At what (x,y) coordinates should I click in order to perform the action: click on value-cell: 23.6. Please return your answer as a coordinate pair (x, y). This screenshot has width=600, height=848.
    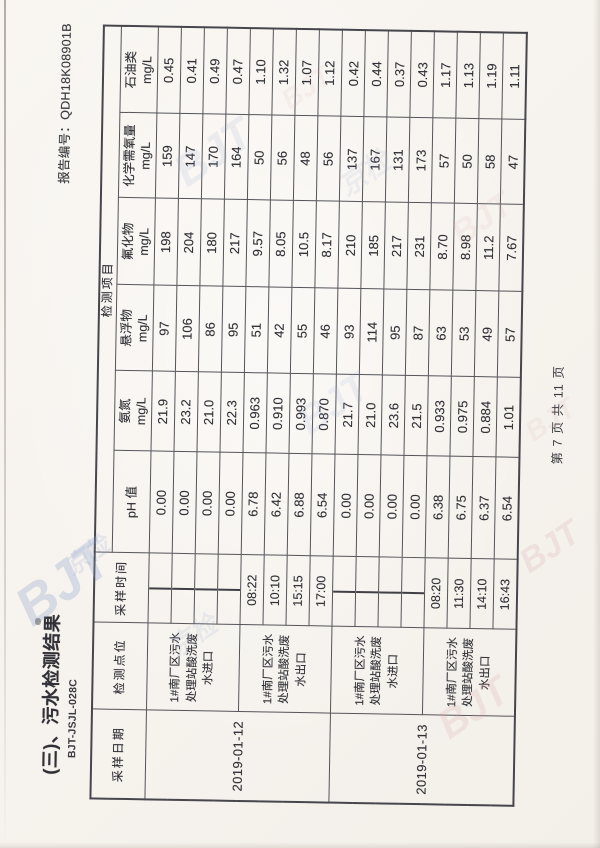
    Looking at the image, I should click on (393, 415).